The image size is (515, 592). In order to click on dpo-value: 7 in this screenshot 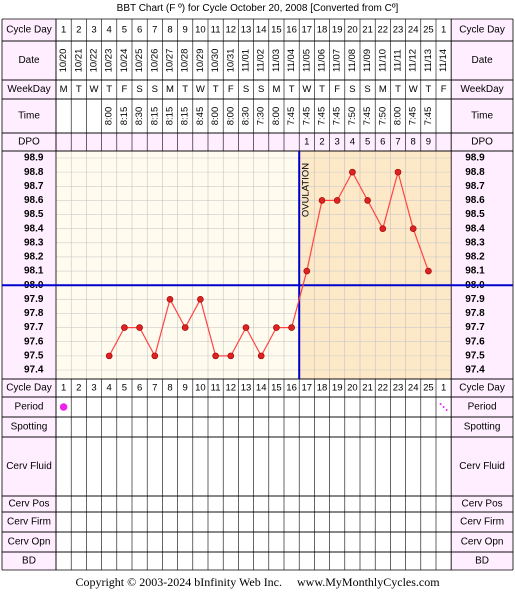, I will do `click(397, 142)`.